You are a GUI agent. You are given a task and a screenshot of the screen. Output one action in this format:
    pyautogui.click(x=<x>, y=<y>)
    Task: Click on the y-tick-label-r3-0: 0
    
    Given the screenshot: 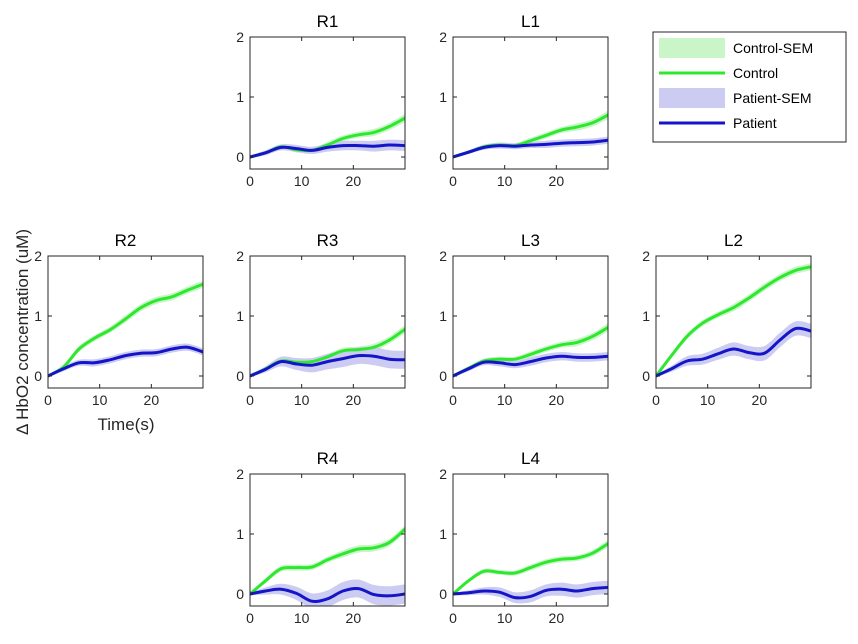 What is the action you would take?
    pyautogui.click(x=240, y=376)
    